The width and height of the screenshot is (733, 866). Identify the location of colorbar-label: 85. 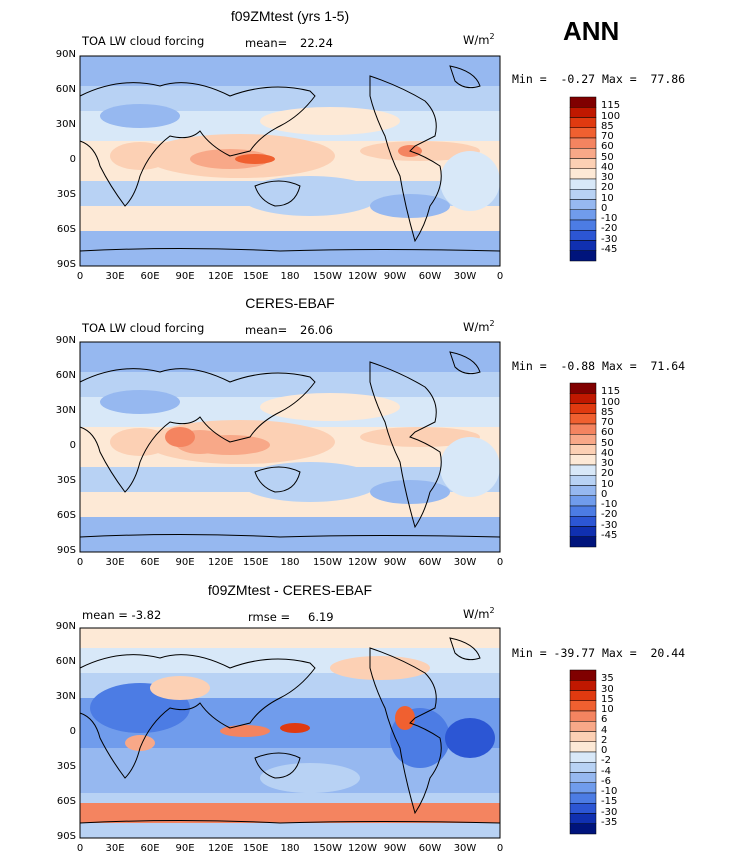
(607, 126).